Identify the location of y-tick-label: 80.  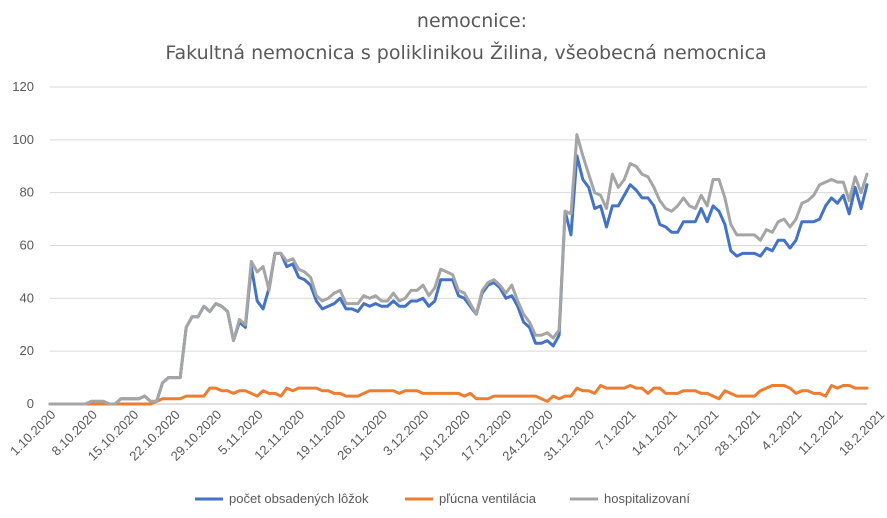
(27, 192).